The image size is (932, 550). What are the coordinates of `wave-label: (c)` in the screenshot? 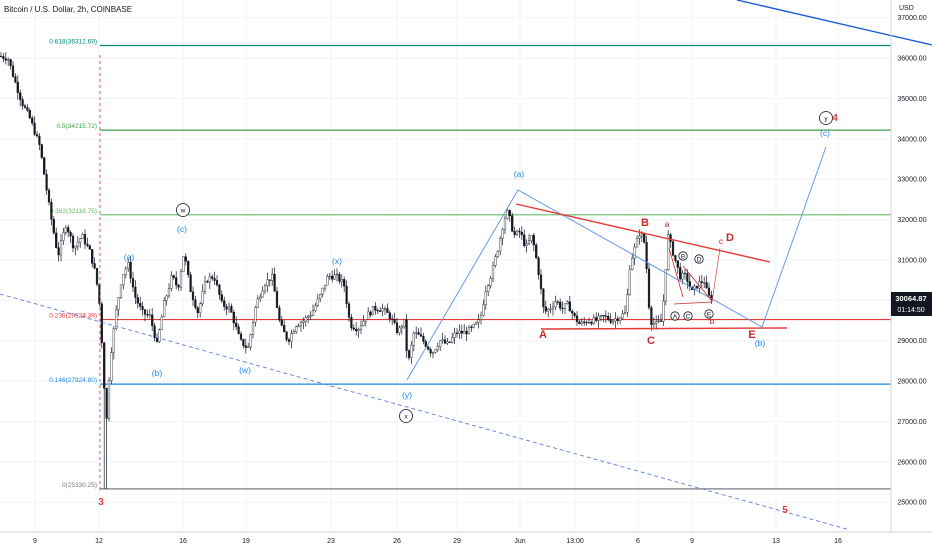 It's located at (825, 133).